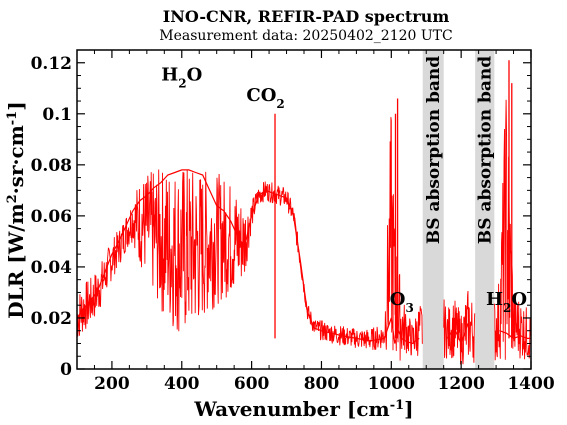 This screenshot has width=567, height=425. I want to click on y-tick-label-0.08: 0.08, so click(51, 166).